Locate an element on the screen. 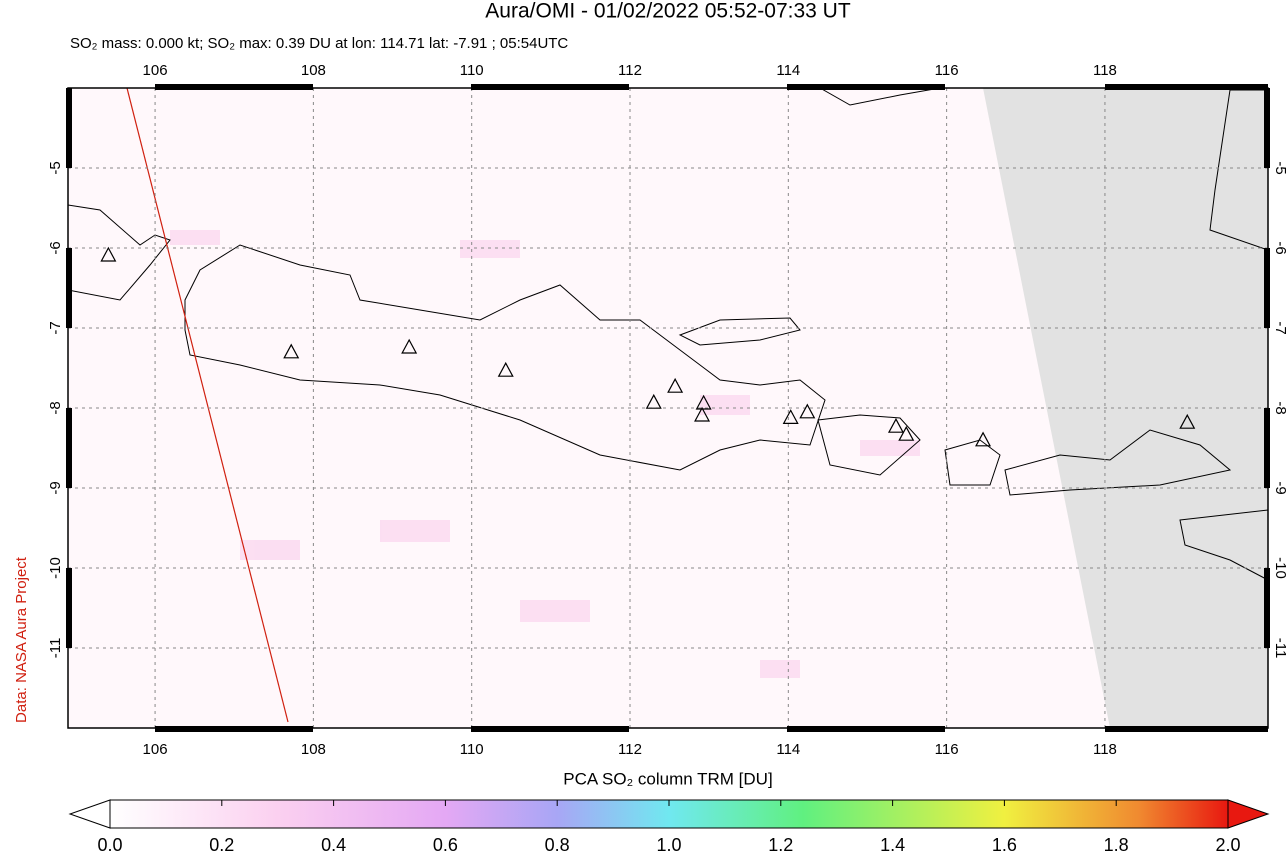 This screenshot has width=1288, height=855. colorbar-tick-label: 0.8 is located at coordinates (557, 845).